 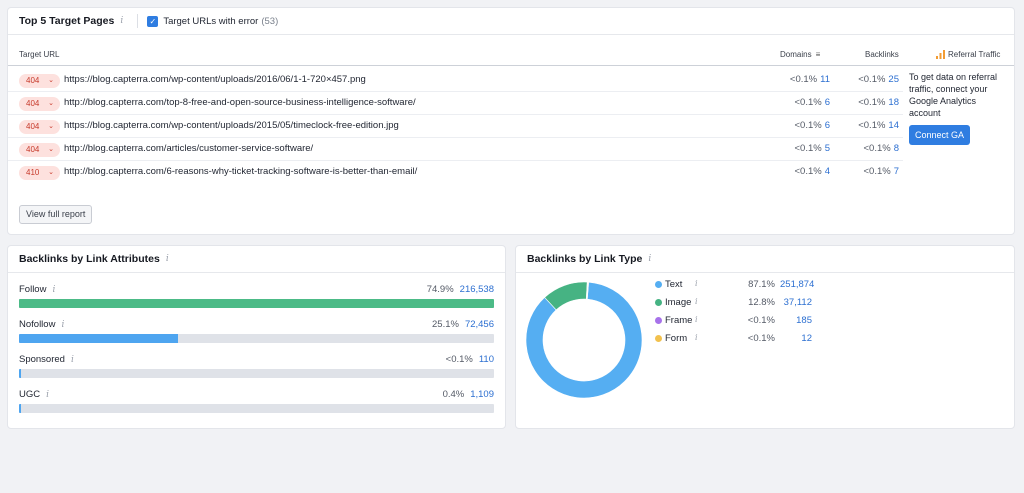 What do you see at coordinates (896, 171) in the screenshot?
I see `backlinks-count-link: 7` at bounding box center [896, 171].